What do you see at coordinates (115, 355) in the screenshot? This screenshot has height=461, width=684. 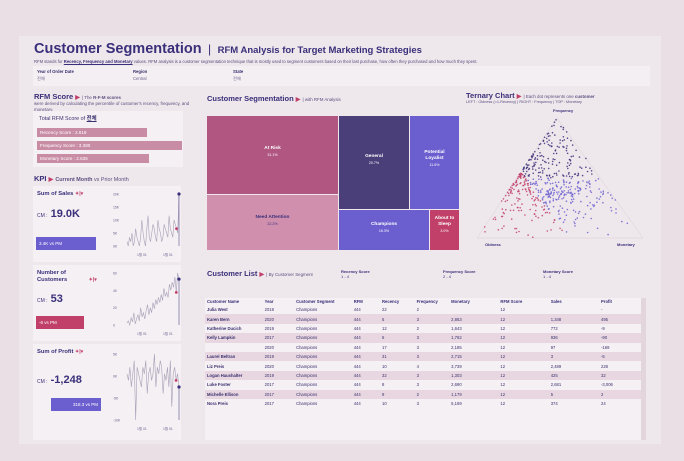 I see `y-tick-label: 5K` at bounding box center [115, 355].